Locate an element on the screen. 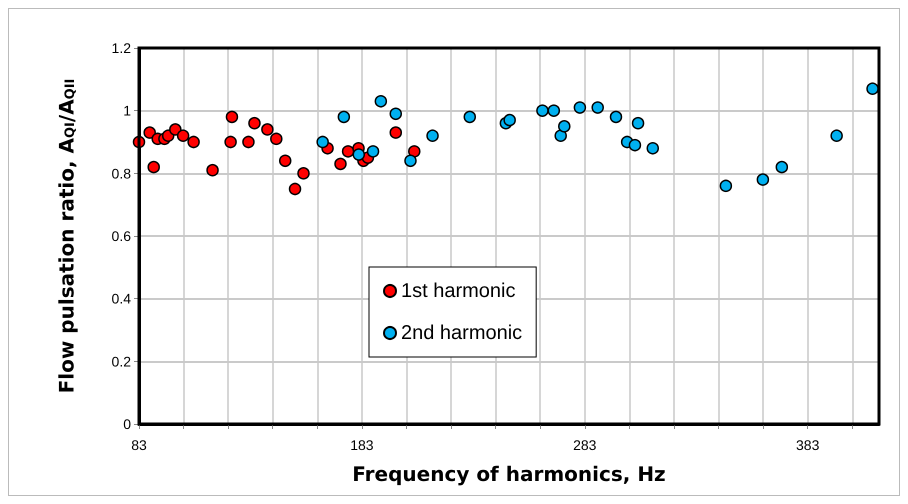 Image resolution: width=908 pixels, height=504 pixels. x-tick-label: 383 is located at coordinates (808, 445).